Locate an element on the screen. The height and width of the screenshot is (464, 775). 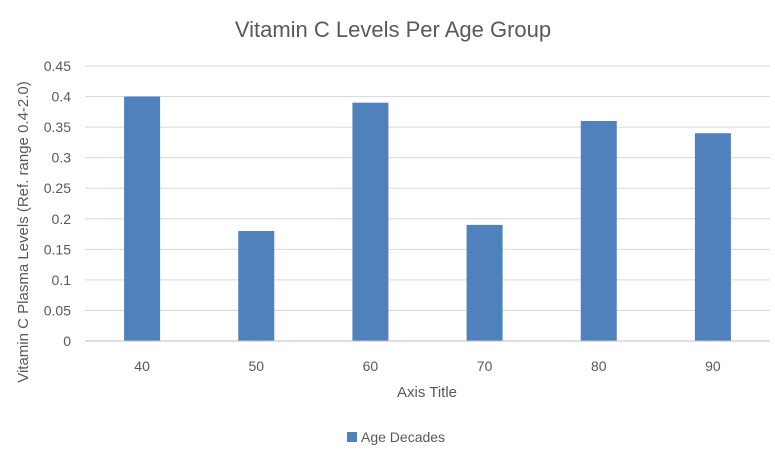
y-tick-label: 0.3 is located at coordinates (62, 158).